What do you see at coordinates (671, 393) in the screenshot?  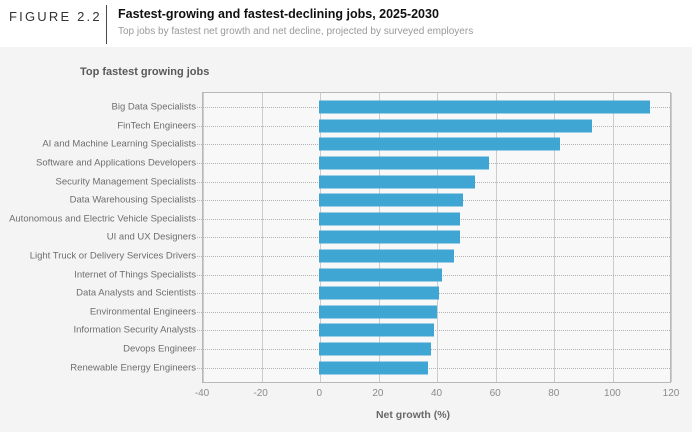 I see `x-tick-label: 120` at bounding box center [671, 393].